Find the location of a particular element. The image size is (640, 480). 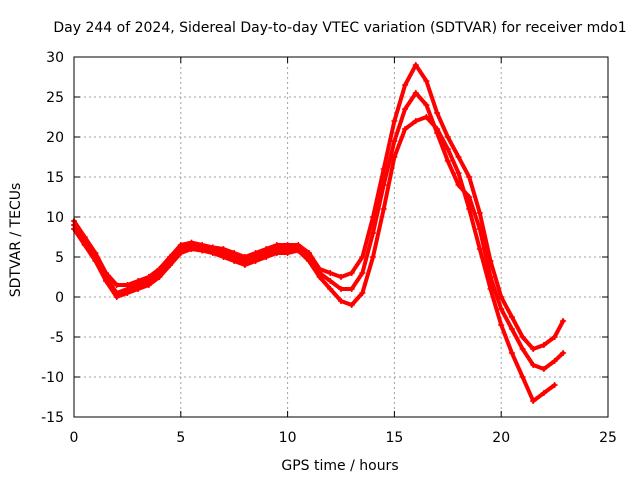

y-tick-label: 10 is located at coordinates (55, 218).